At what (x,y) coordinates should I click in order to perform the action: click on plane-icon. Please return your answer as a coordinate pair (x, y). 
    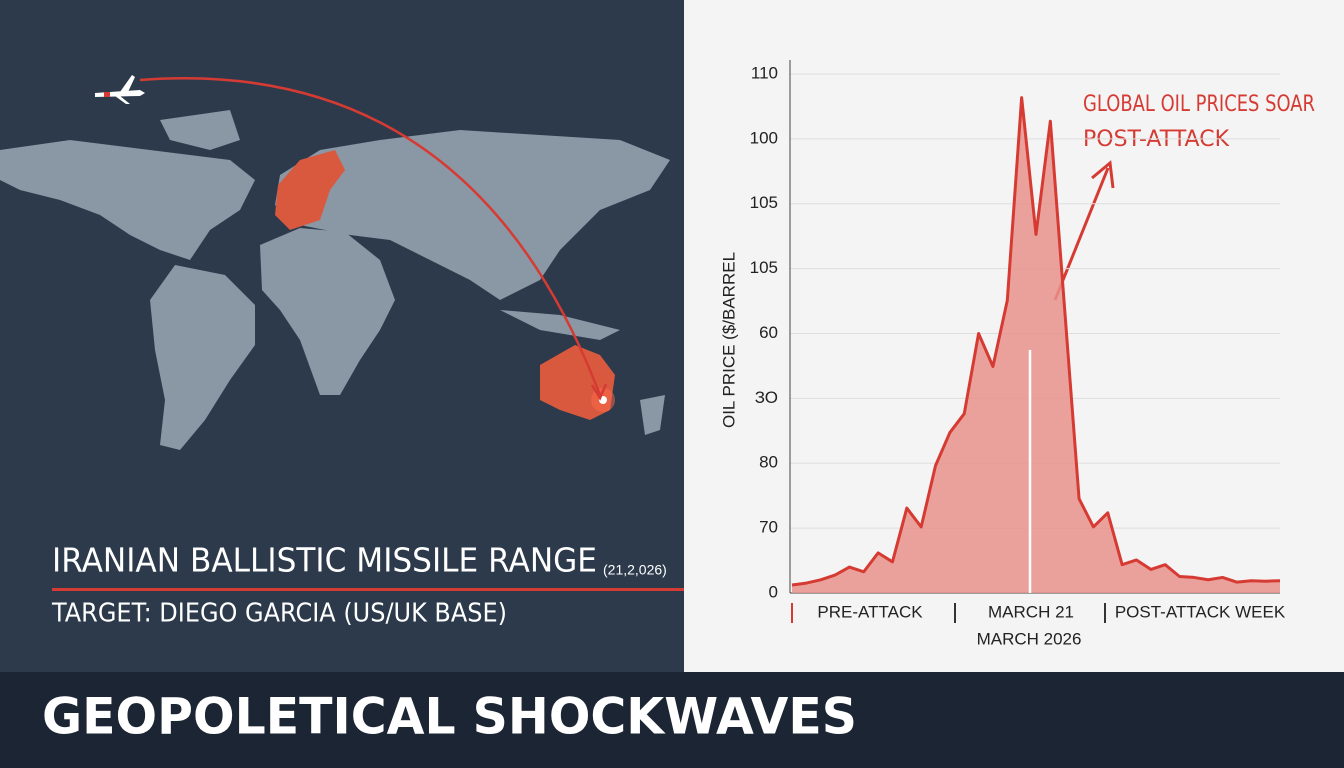
    Looking at the image, I should click on (120, 89).